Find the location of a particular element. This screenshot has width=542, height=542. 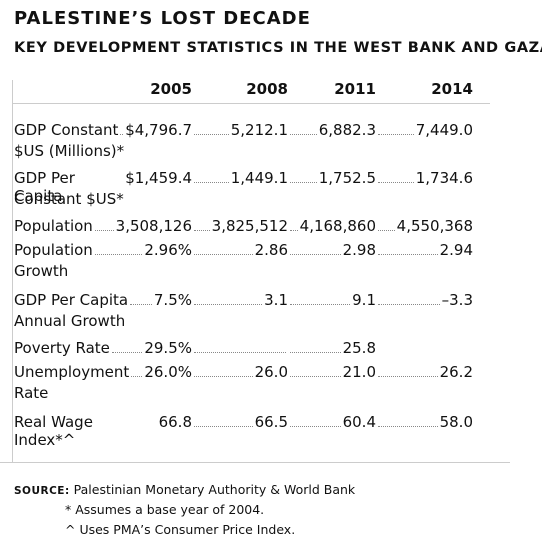

cell: 5,212.1 is located at coordinates (240, 129).